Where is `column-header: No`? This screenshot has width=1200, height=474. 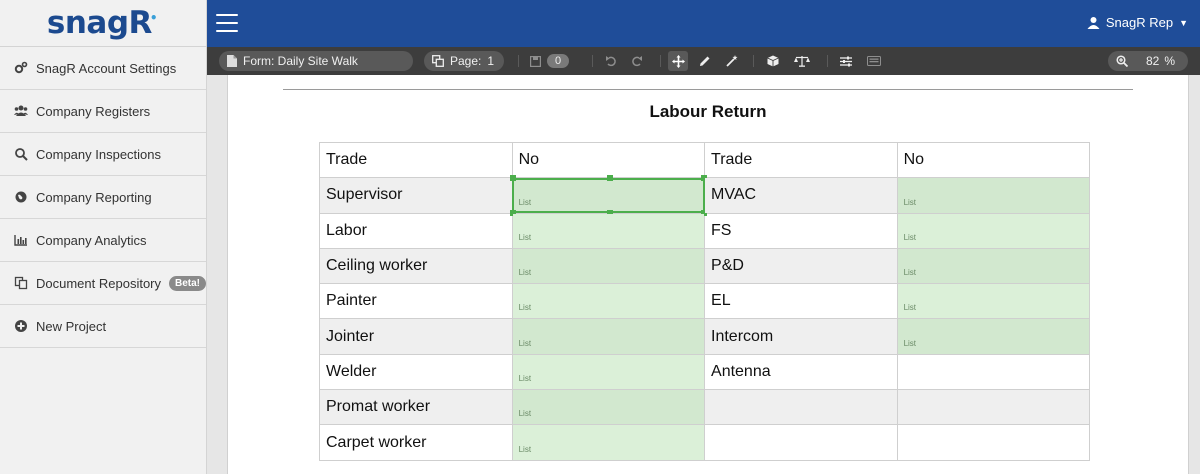 column-header: No is located at coordinates (608, 160).